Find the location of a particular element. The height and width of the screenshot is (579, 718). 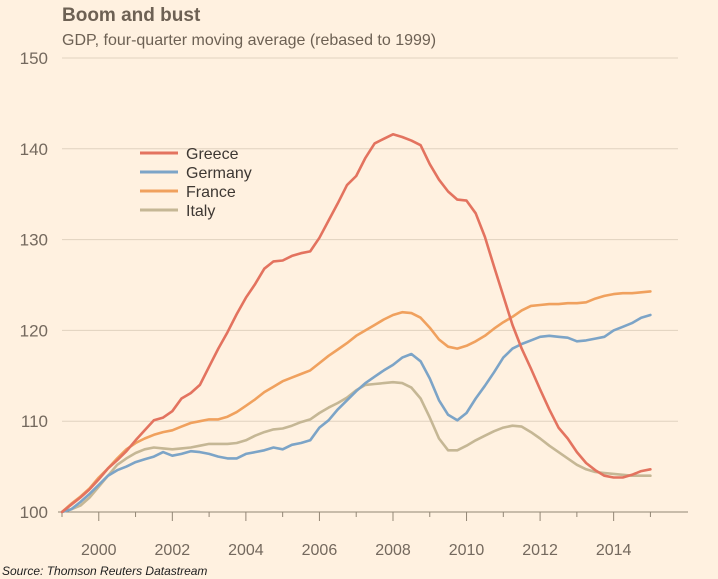

legend-label-france: France is located at coordinates (211, 192).